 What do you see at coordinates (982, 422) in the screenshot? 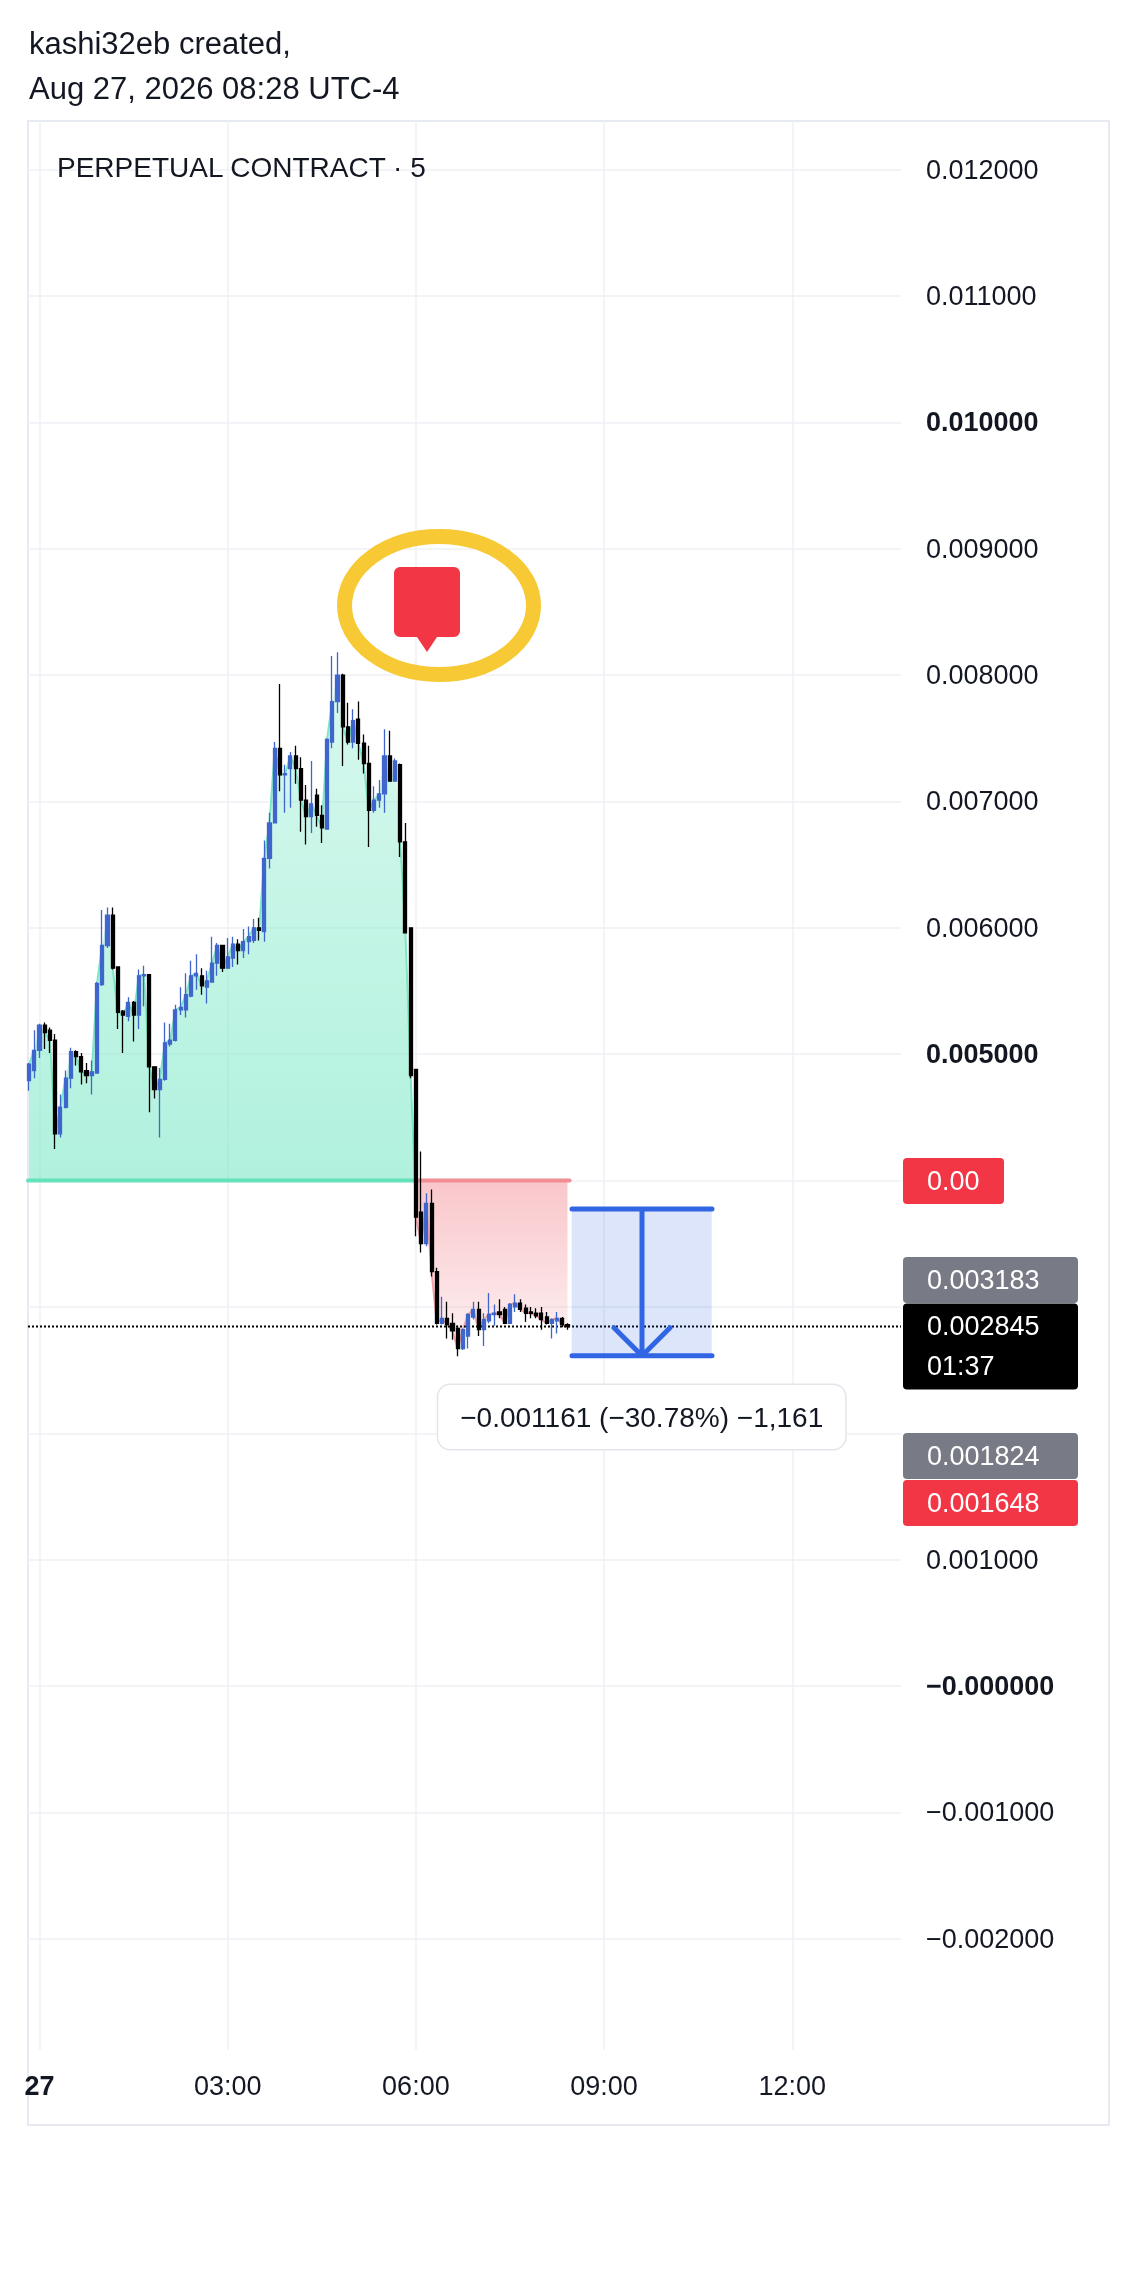
I see `y-tick-label: 0.010000` at bounding box center [982, 422].